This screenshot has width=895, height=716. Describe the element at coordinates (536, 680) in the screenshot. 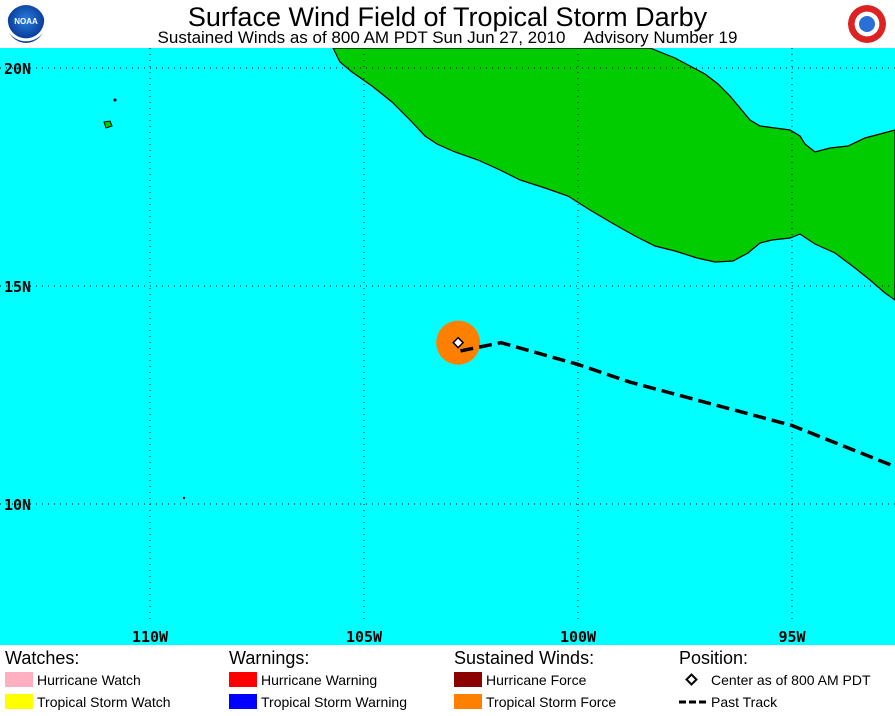

I see `legend-label: Hurricane Force` at that location.